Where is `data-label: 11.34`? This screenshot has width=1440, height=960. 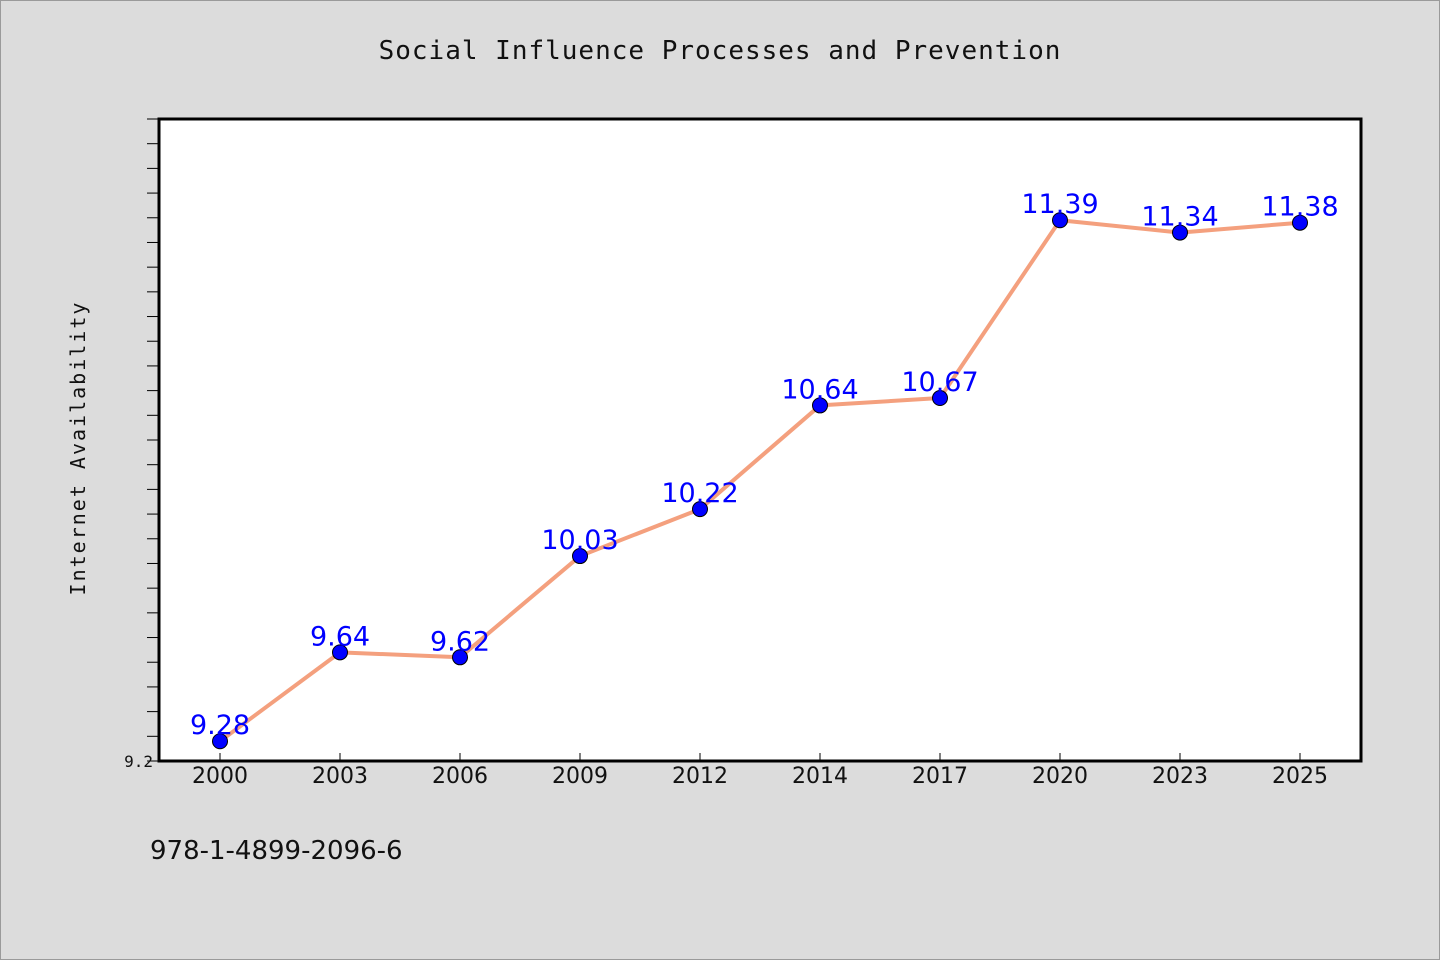 data-label: 11.34 is located at coordinates (1179, 217).